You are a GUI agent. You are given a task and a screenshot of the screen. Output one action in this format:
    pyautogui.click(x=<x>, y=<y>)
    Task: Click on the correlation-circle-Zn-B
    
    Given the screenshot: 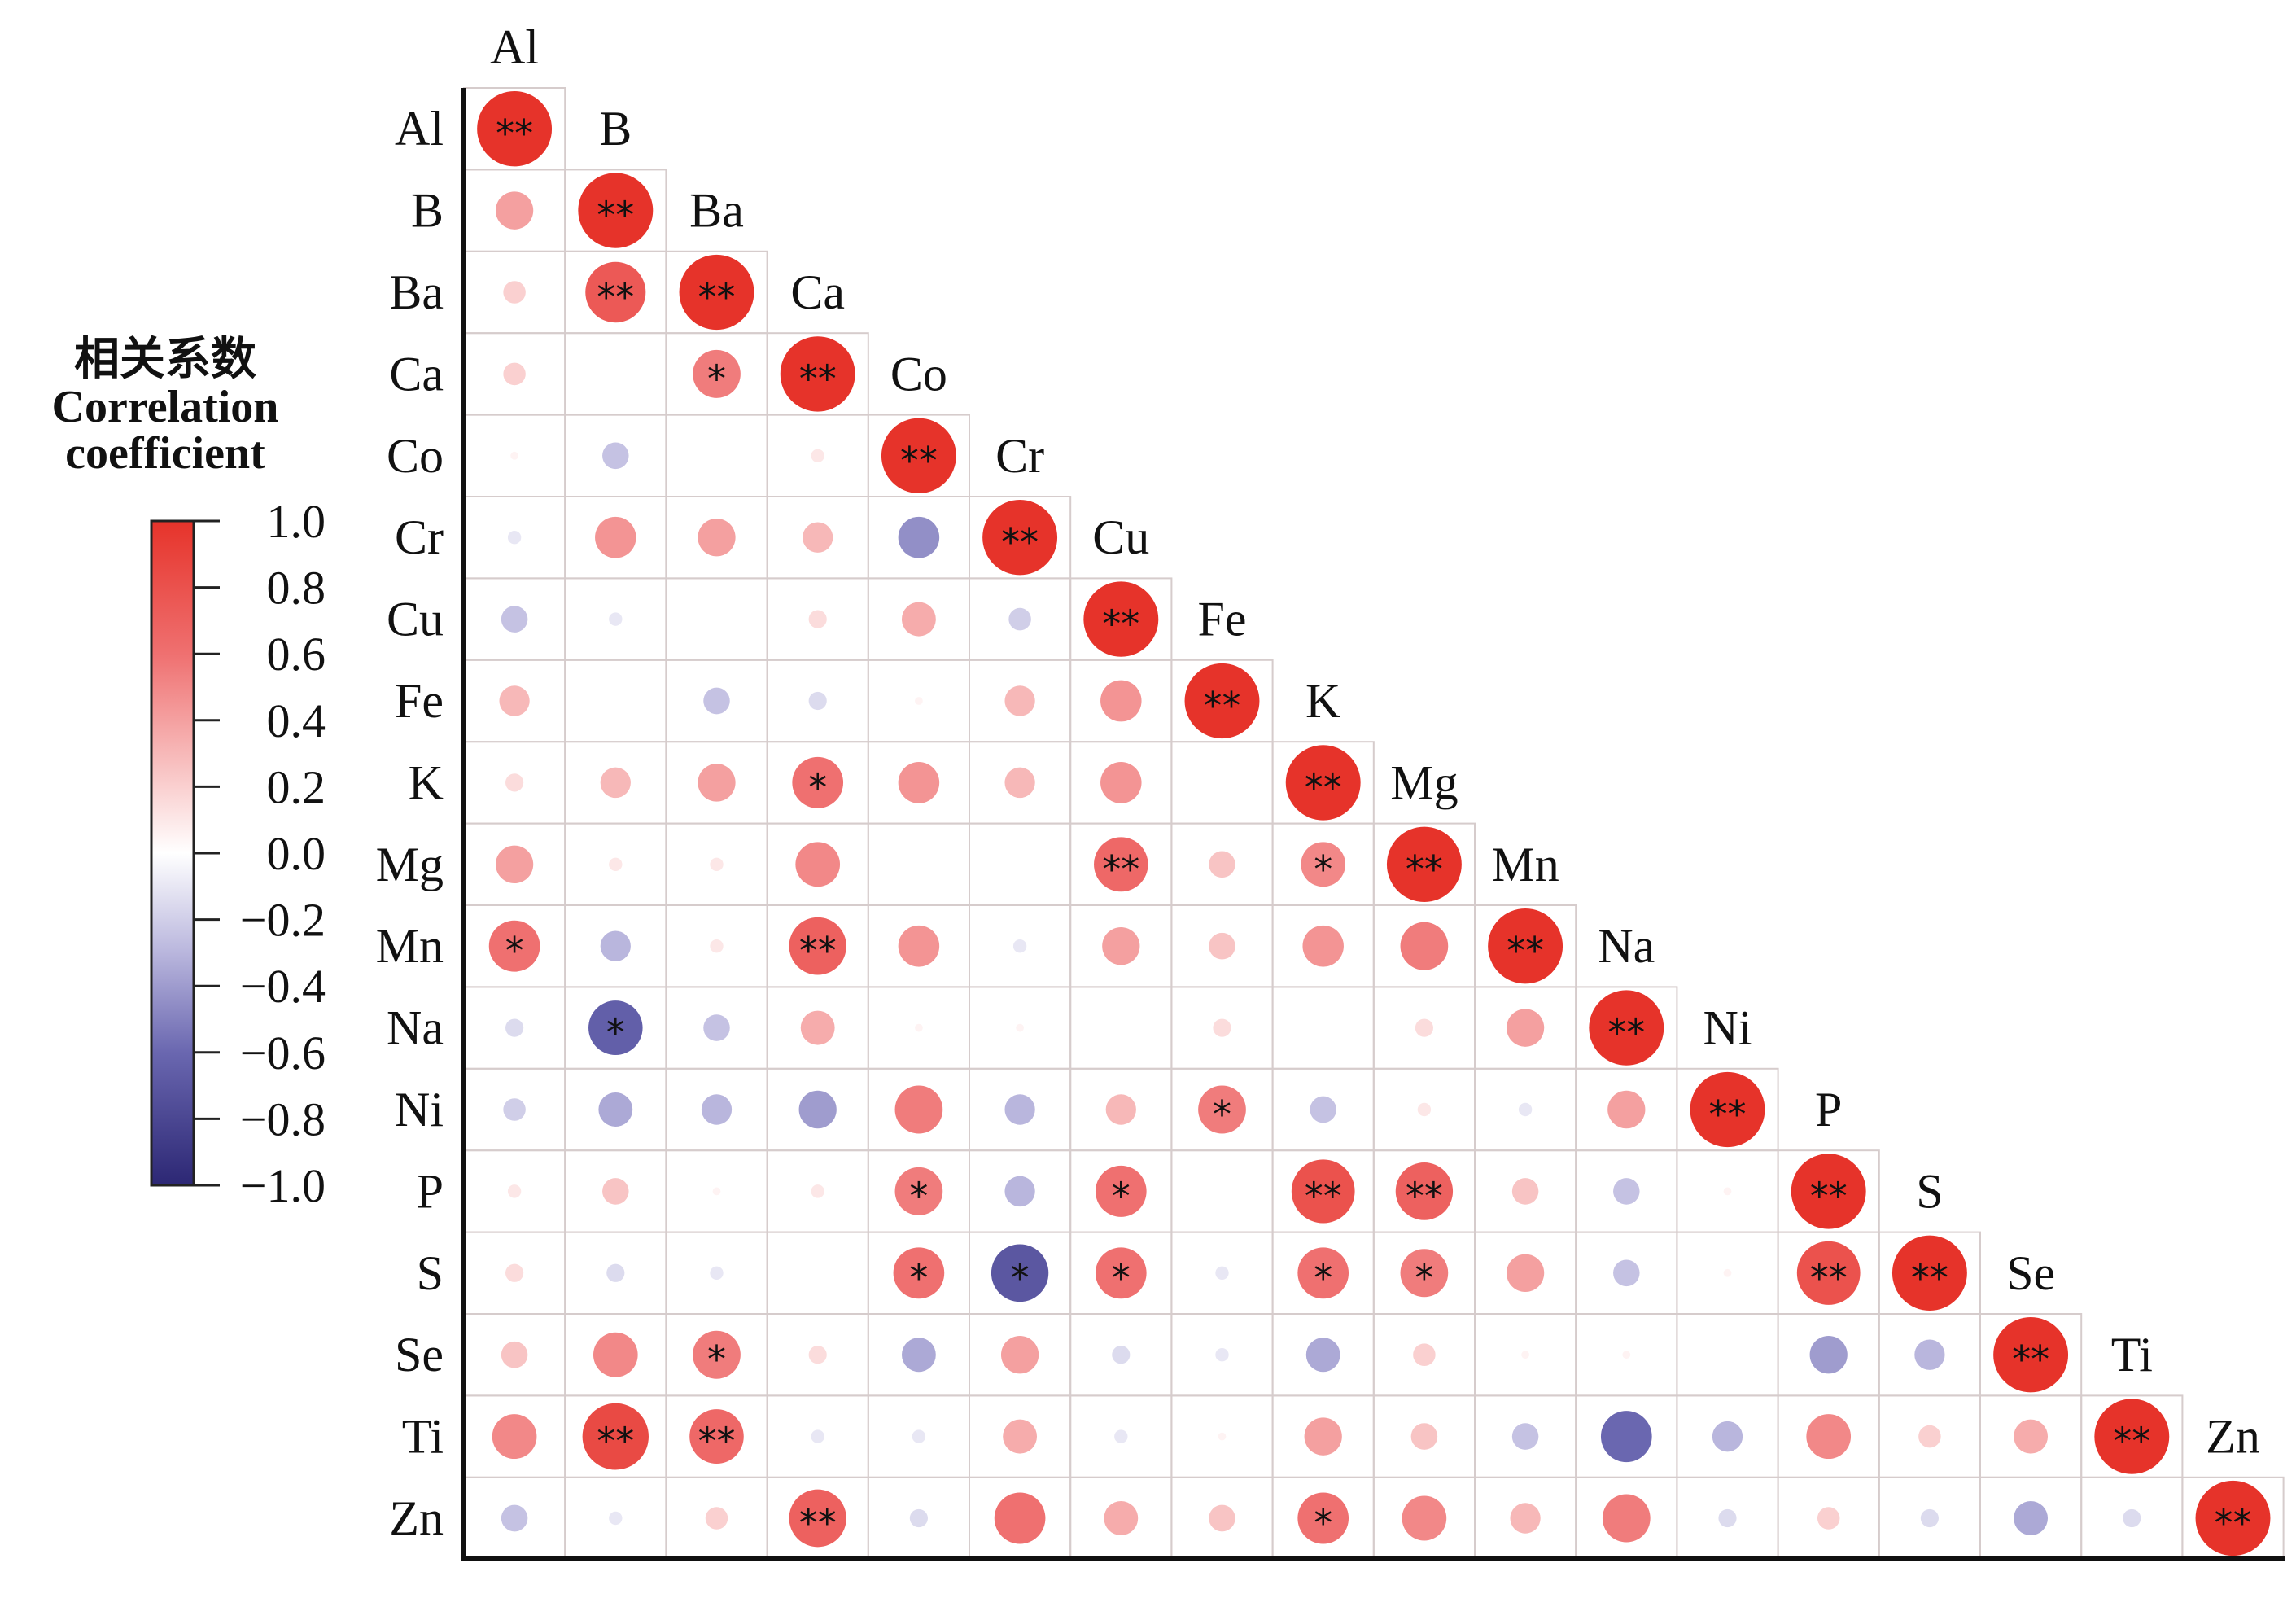 What is the action you would take?
    pyautogui.click(x=616, y=1518)
    